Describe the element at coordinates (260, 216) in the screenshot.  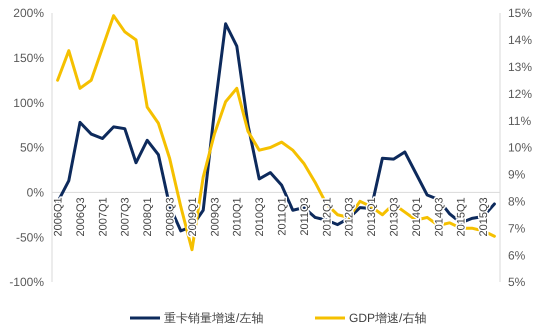
I see `x-tick-label: 2010Q3` at that location.